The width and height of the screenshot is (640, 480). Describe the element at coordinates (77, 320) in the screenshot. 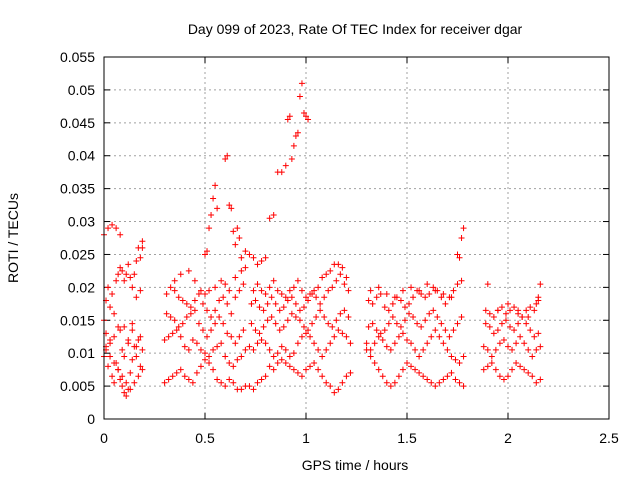

I see `y-tick-label: 0.015` at that location.